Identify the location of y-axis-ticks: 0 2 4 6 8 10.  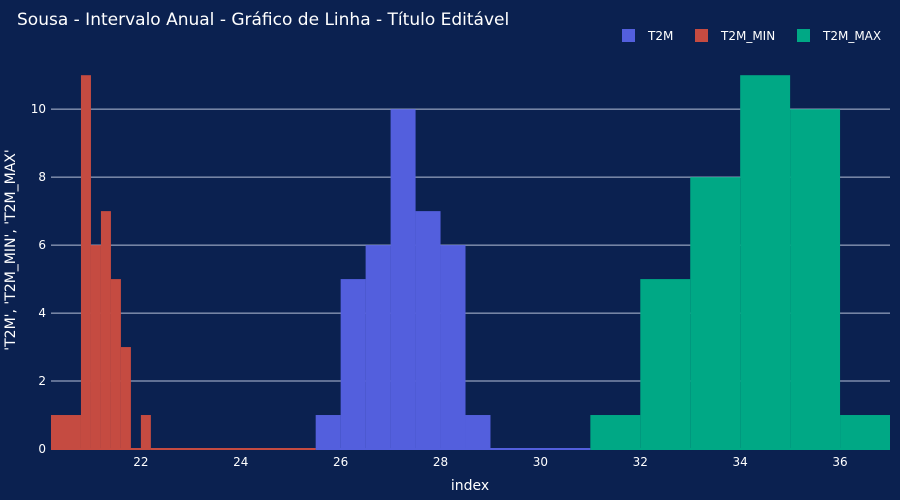
(38, 279).